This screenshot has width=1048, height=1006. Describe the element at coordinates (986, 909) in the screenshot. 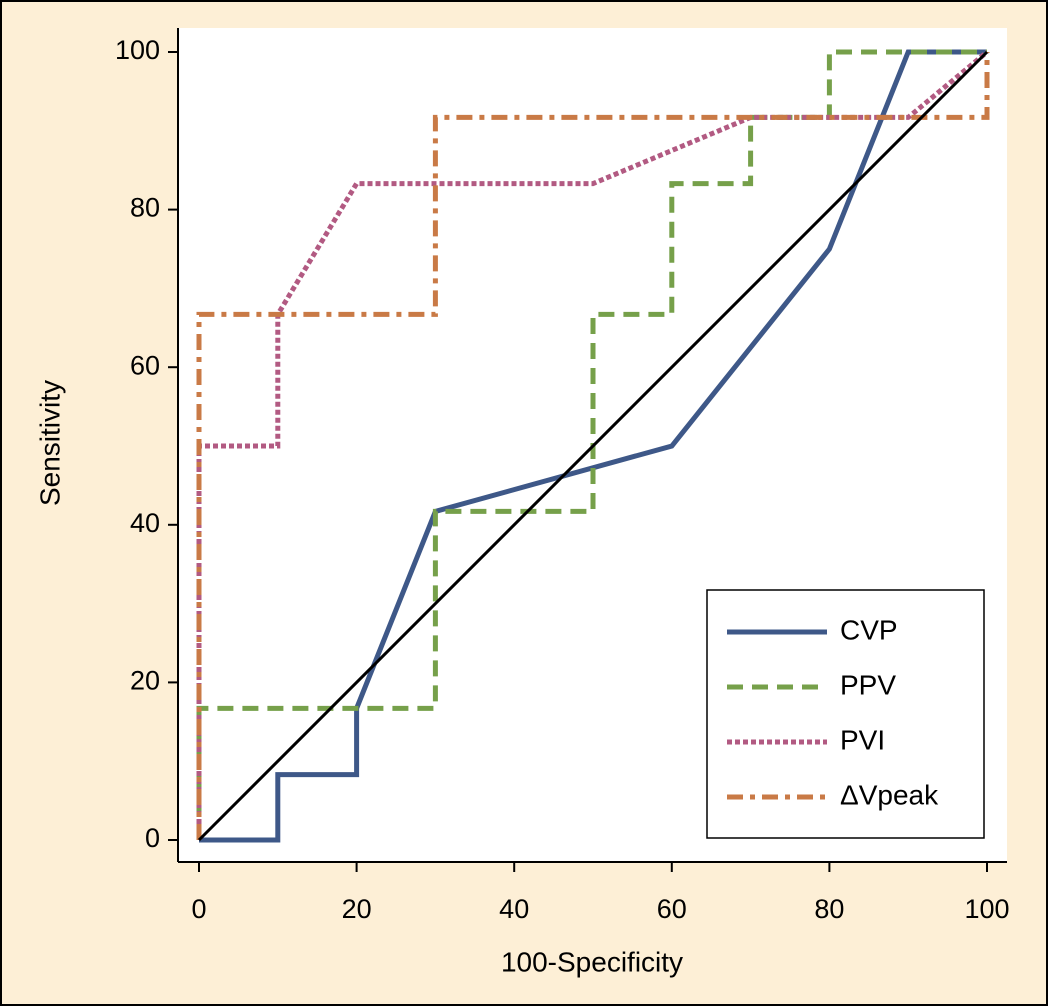

I see `x-tick-label: 100` at that location.